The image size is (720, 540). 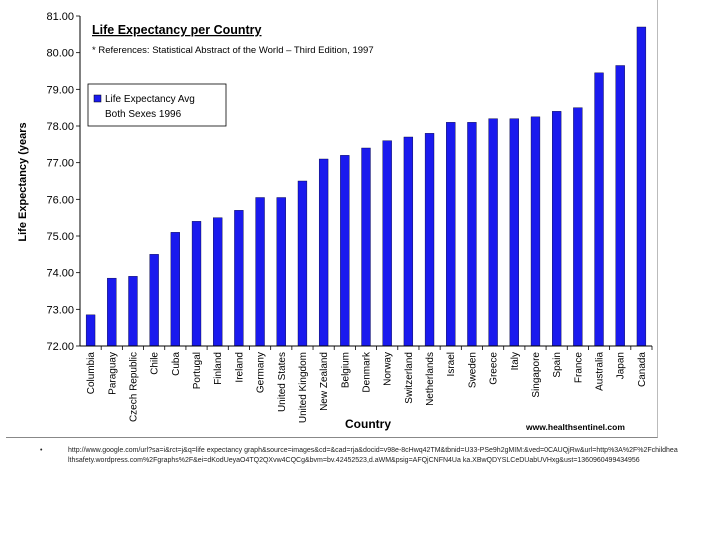 I want to click on x-tick-label: Norway, so click(x=388, y=369).